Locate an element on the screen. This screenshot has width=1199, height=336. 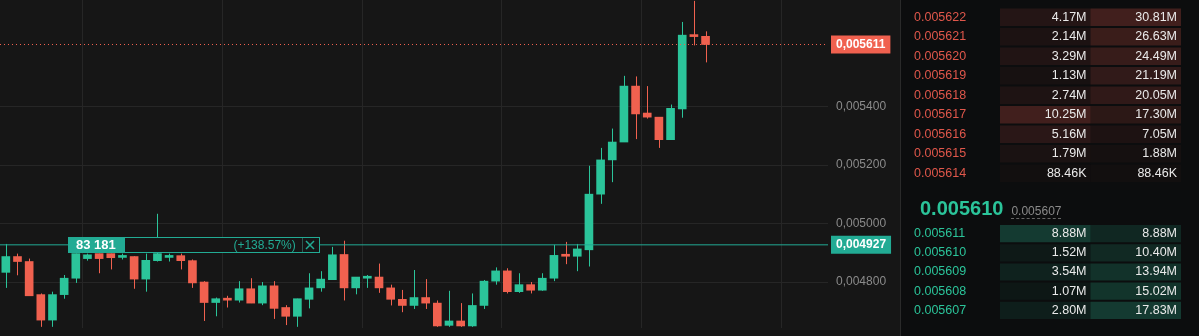
data-label: 21.19M is located at coordinates (1156, 75).